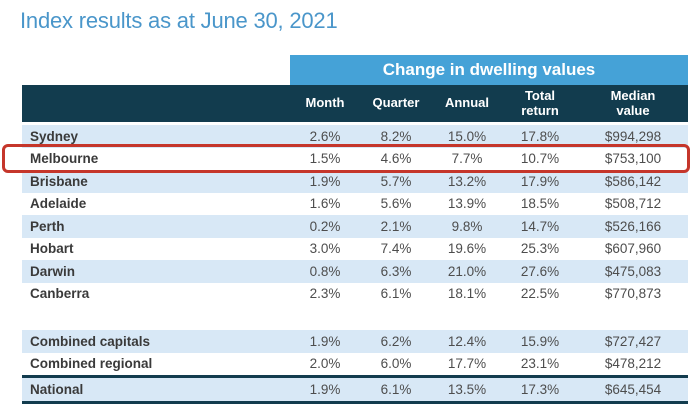 This screenshot has width=695, height=415. What do you see at coordinates (325, 271) in the screenshot?
I see `month-value: 0.8%` at bounding box center [325, 271].